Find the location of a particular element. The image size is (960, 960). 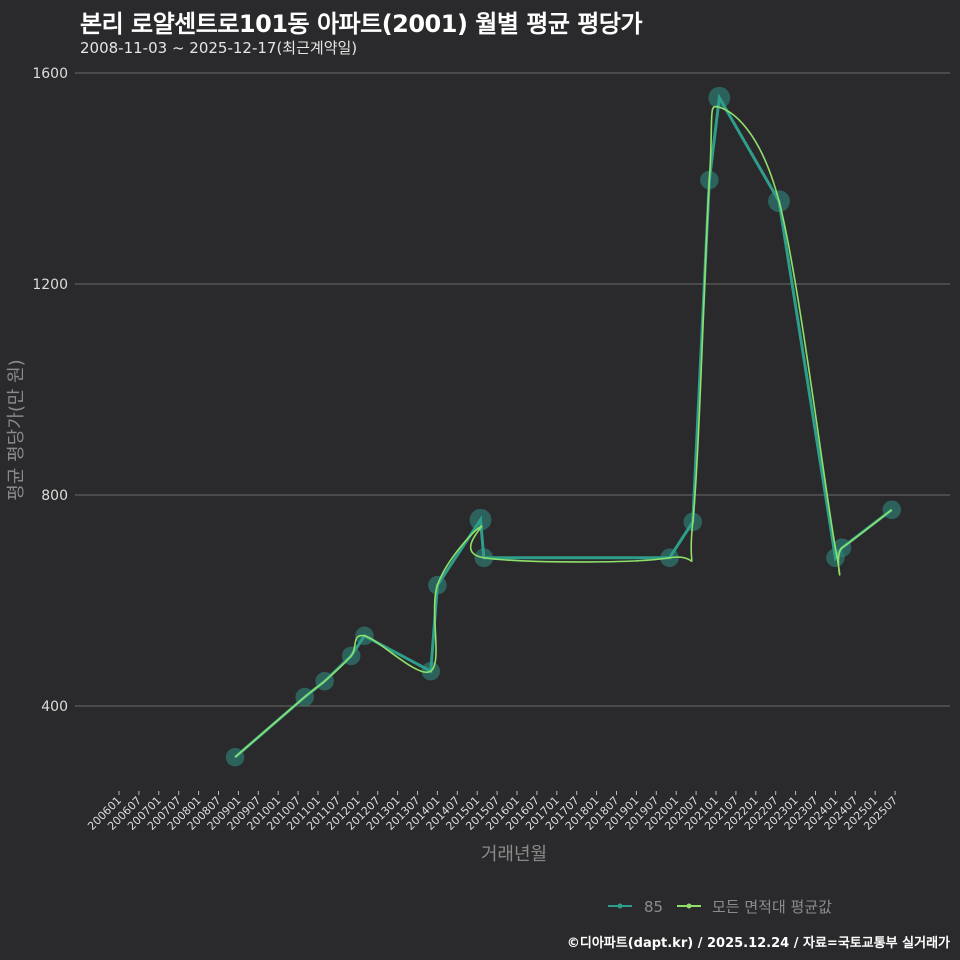

y-tick-label: 1600 is located at coordinates (50, 74).